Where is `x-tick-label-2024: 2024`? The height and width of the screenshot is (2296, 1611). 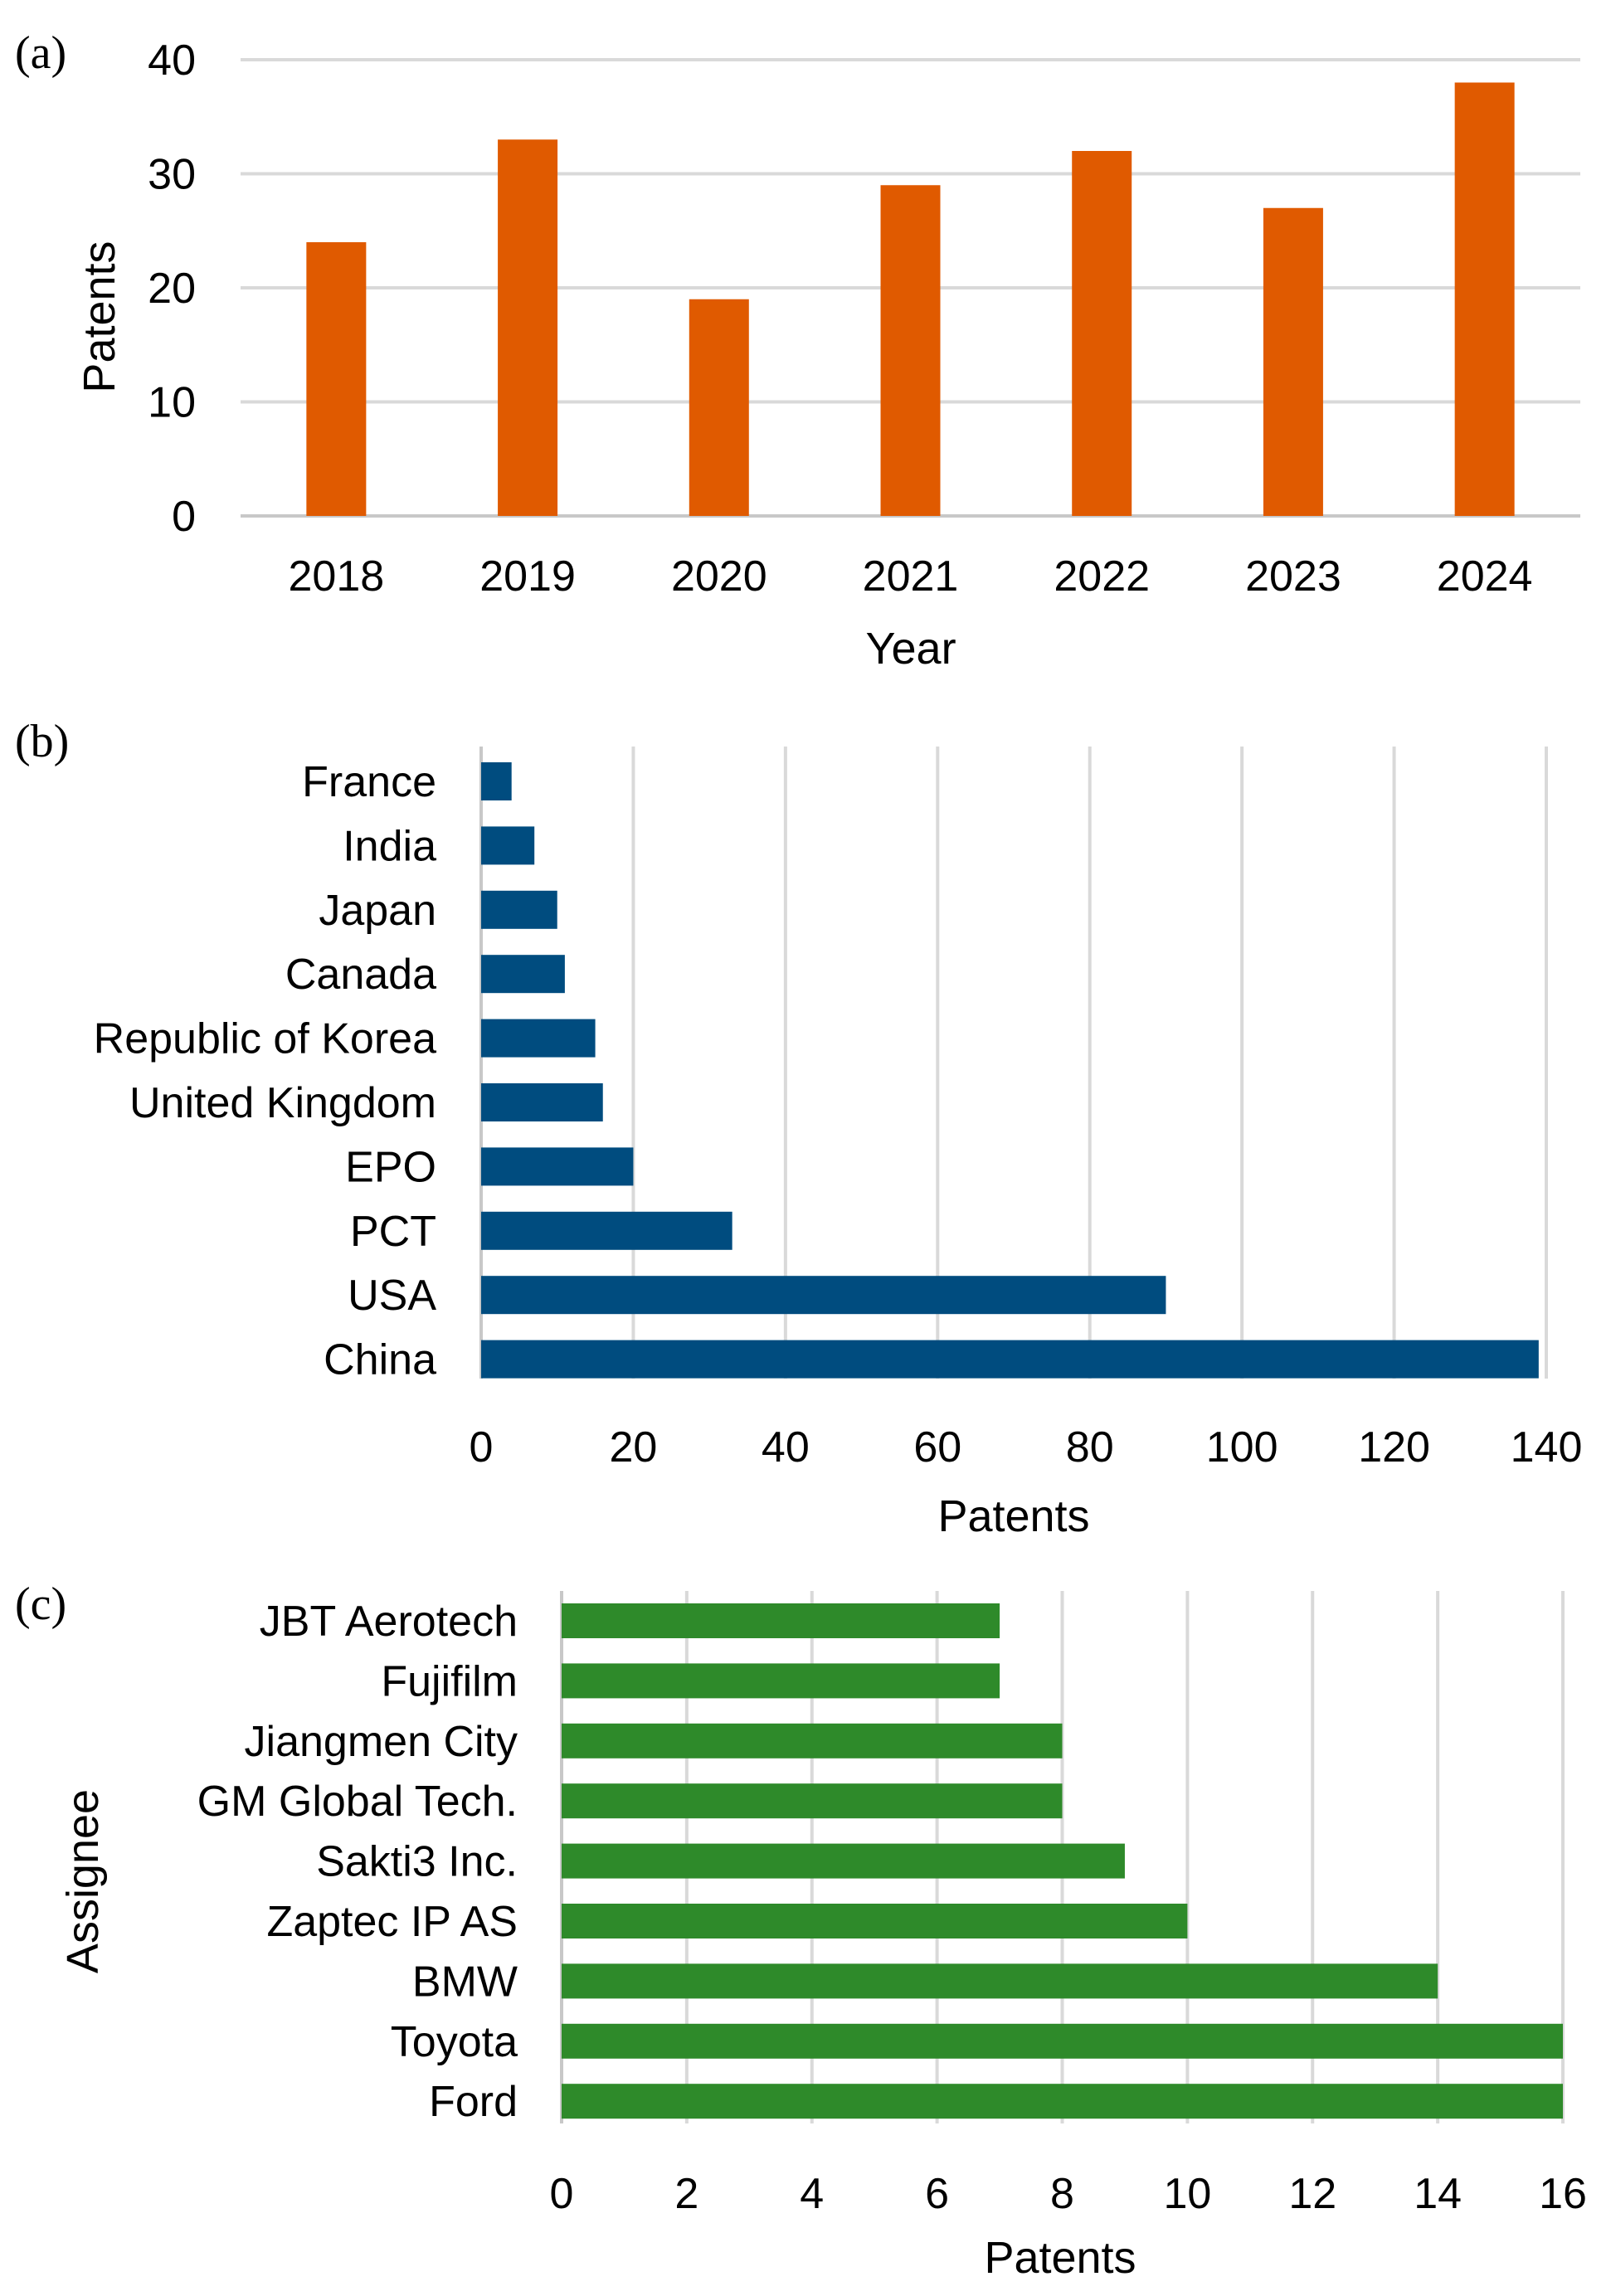
x-tick-label-2024: 2024 is located at coordinates (1485, 576).